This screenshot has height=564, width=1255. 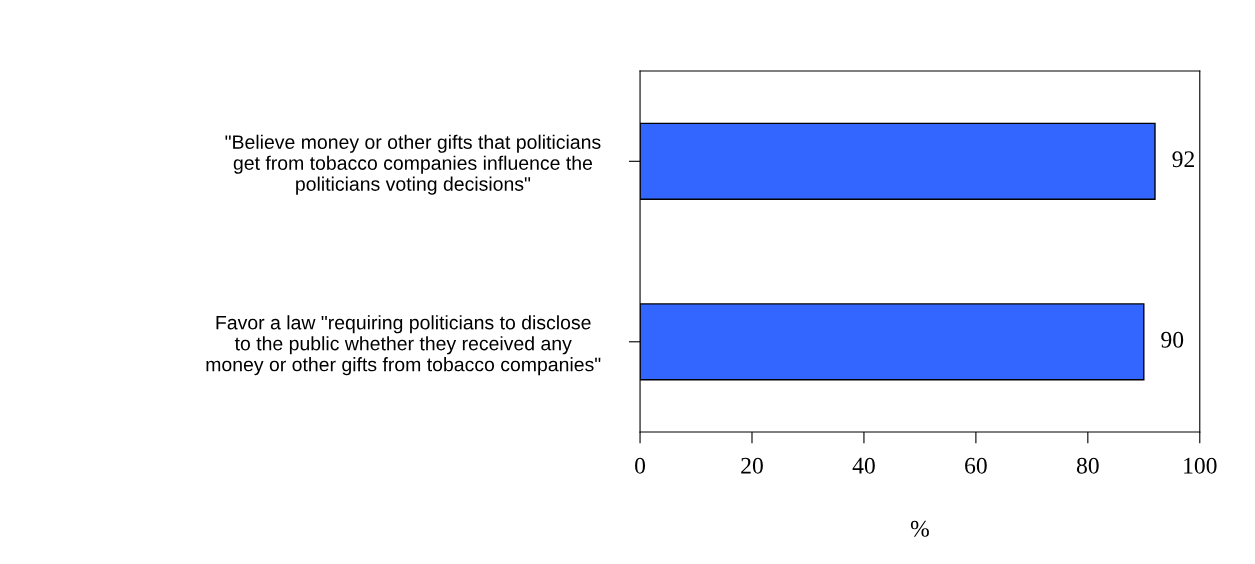 I want to click on x-tick-label: 80, so click(x=1087, y=465).